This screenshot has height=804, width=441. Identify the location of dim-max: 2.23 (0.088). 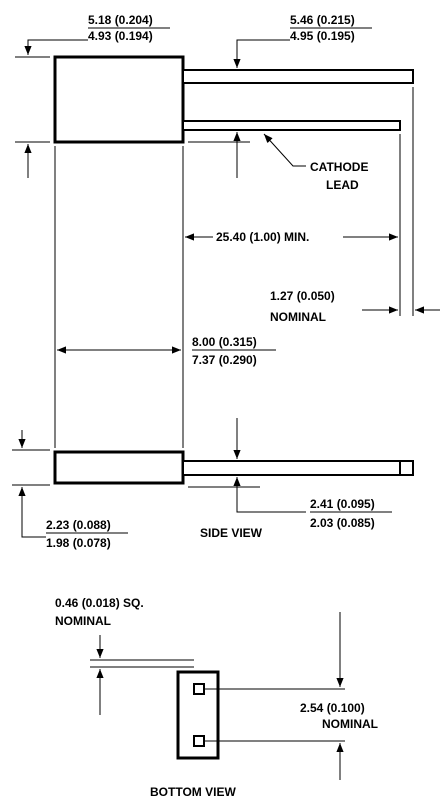
(78, 525).